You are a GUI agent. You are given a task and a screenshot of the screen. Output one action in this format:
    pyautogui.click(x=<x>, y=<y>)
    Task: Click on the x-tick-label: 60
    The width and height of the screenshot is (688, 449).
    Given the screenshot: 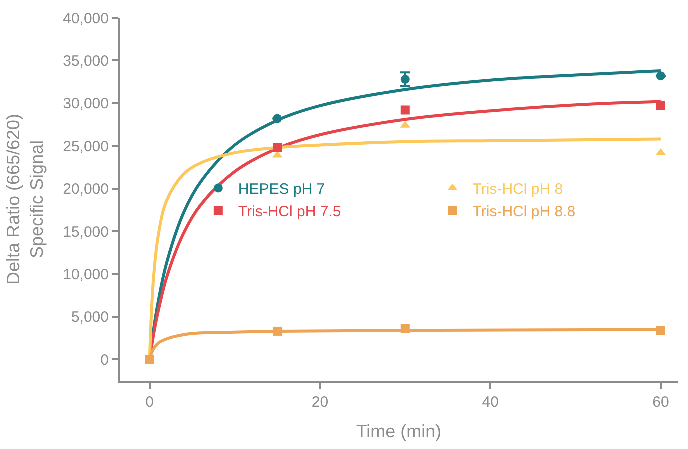 What is the action you would take?
    pyautogui.click(x=661, y=402)
    